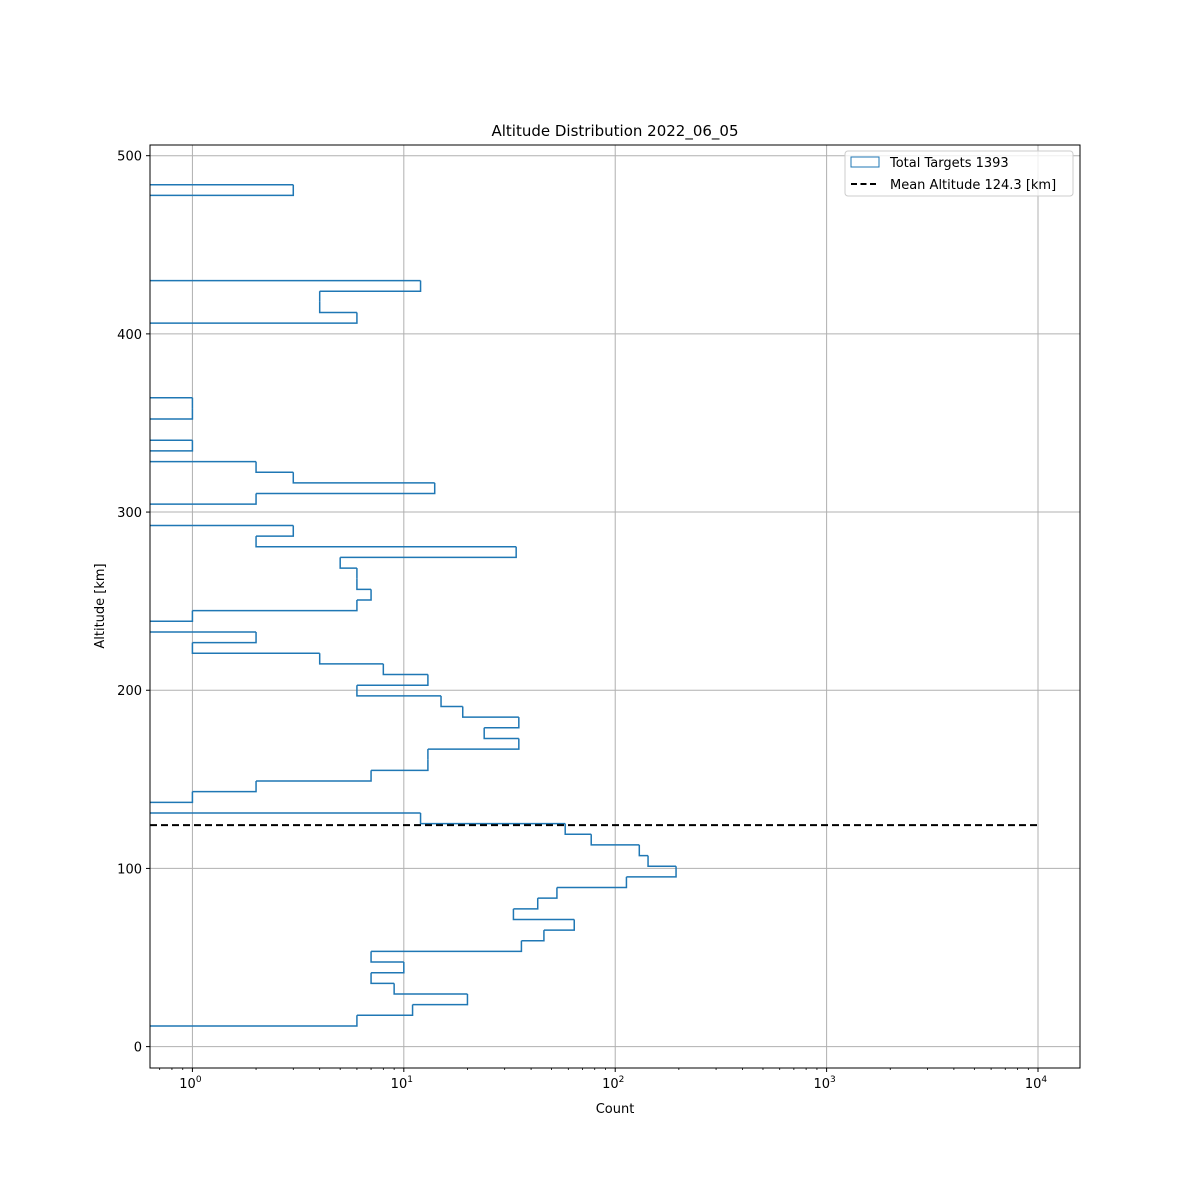 The width and height of the screenshot is (1200, 1204). I want to click on x-tick-exponent: 1, so click(410, 1080).